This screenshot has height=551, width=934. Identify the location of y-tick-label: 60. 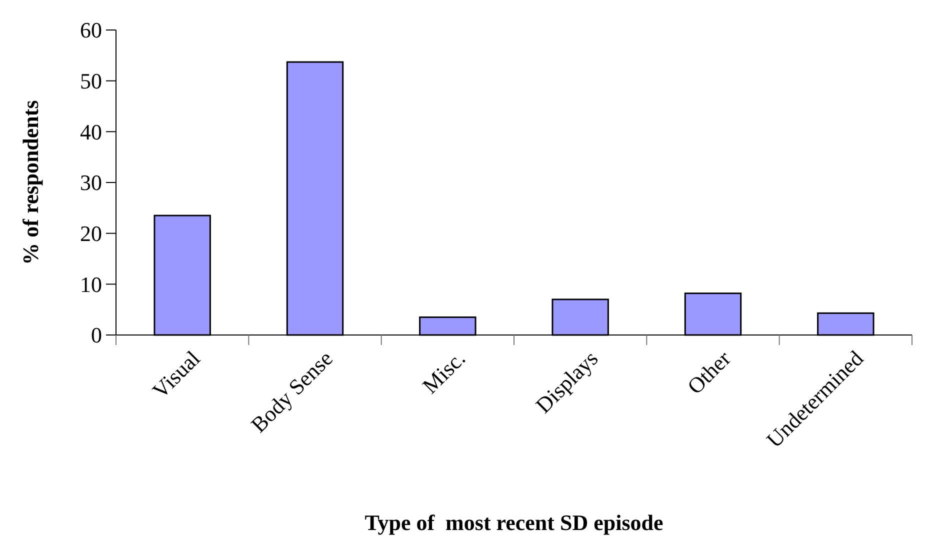
(91, 30).